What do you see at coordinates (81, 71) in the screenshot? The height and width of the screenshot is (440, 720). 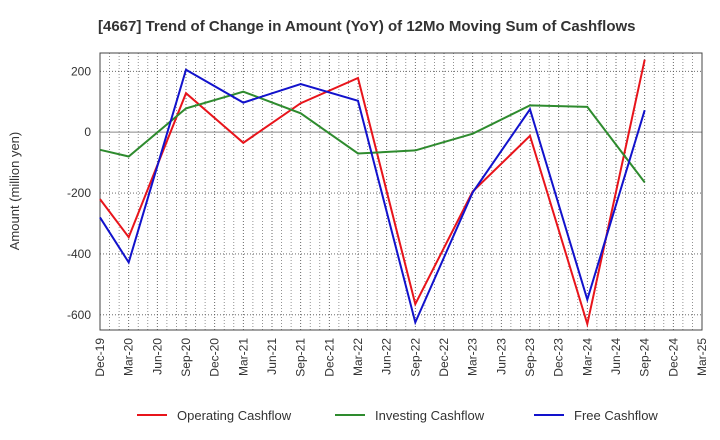 I see `y-tick-label: 200` at bounding box center [81, 71].